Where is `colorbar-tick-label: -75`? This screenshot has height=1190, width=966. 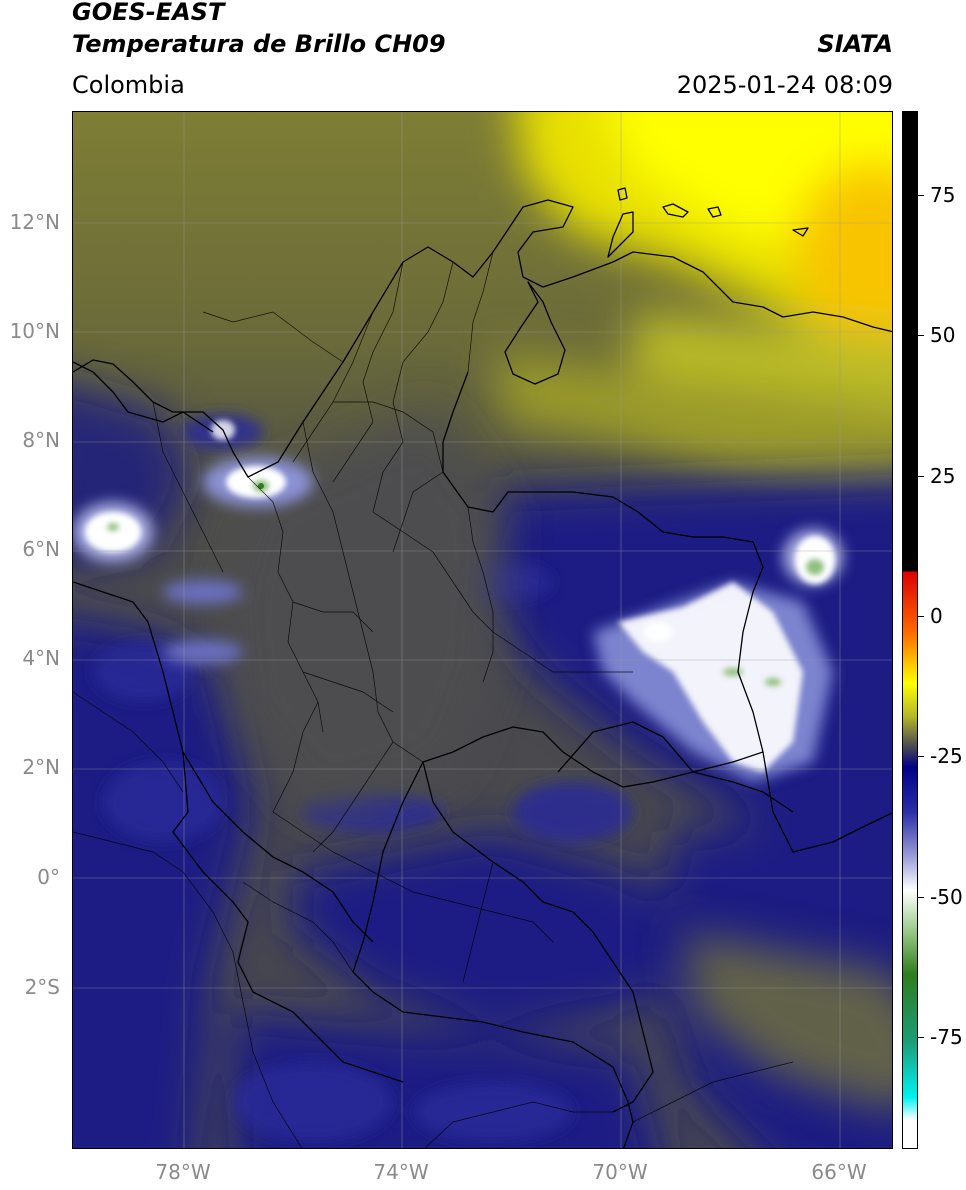
colorbar-tick-label: -75 is located at coordinates (946, 1036).